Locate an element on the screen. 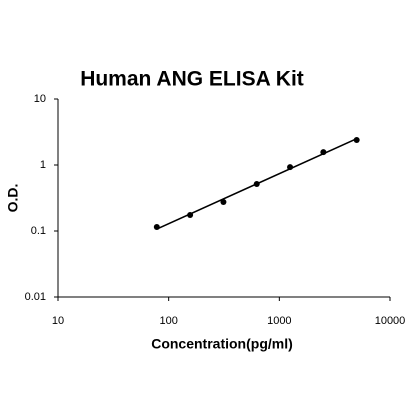 The height and width of the screenshot is (420, 420). x-tick-label: 10 is located at coordinates (58, 321).